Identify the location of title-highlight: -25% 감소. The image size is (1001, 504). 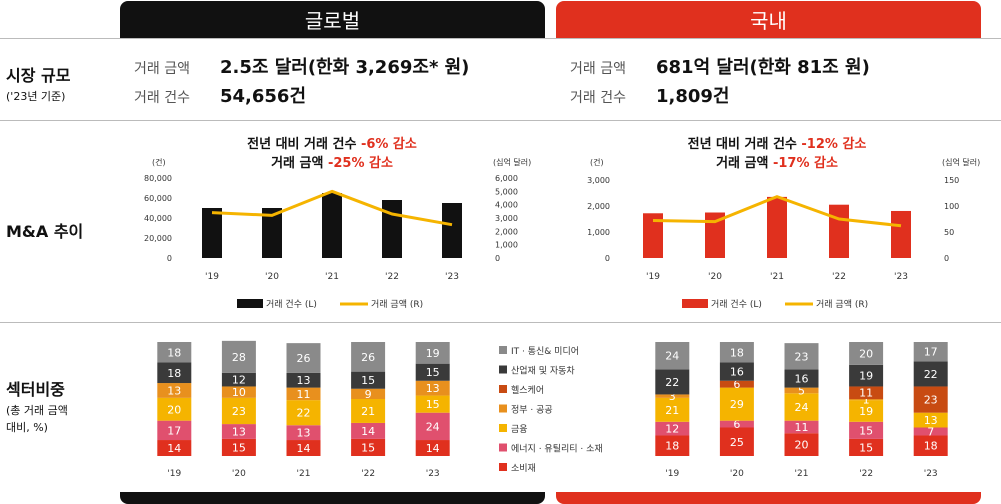
(360, 163).